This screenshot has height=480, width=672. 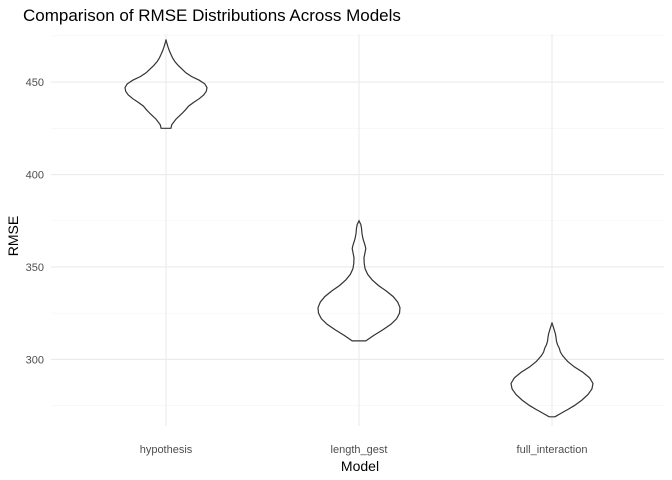 I want to click on violin-full_interaction, so click(x=552, y=370).